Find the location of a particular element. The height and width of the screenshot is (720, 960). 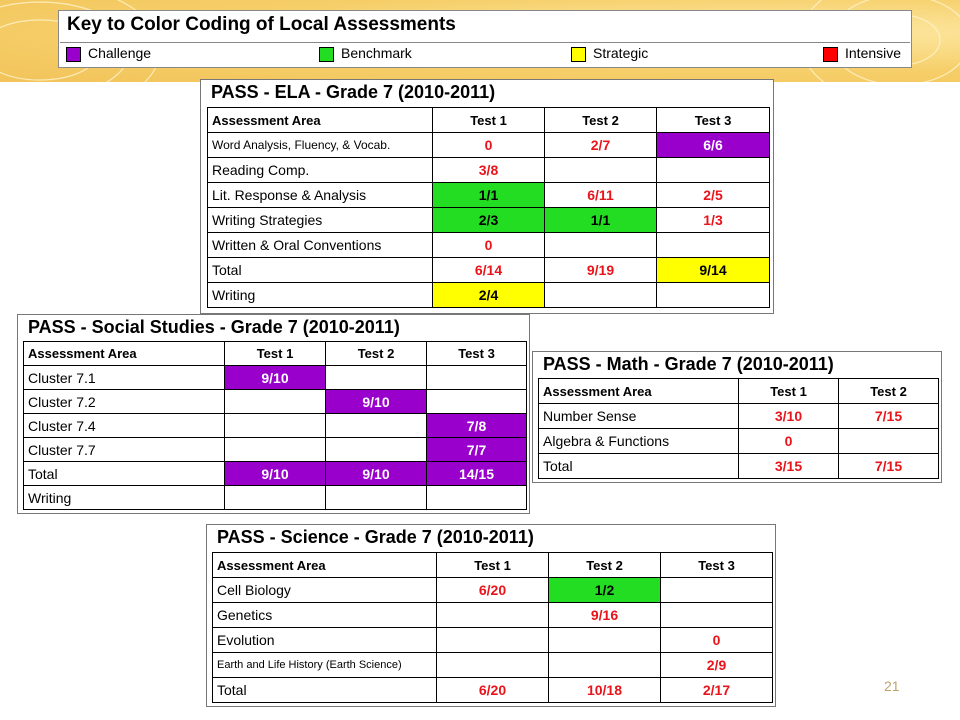

area-cell: Genetics is located at coordinates (324, 615).